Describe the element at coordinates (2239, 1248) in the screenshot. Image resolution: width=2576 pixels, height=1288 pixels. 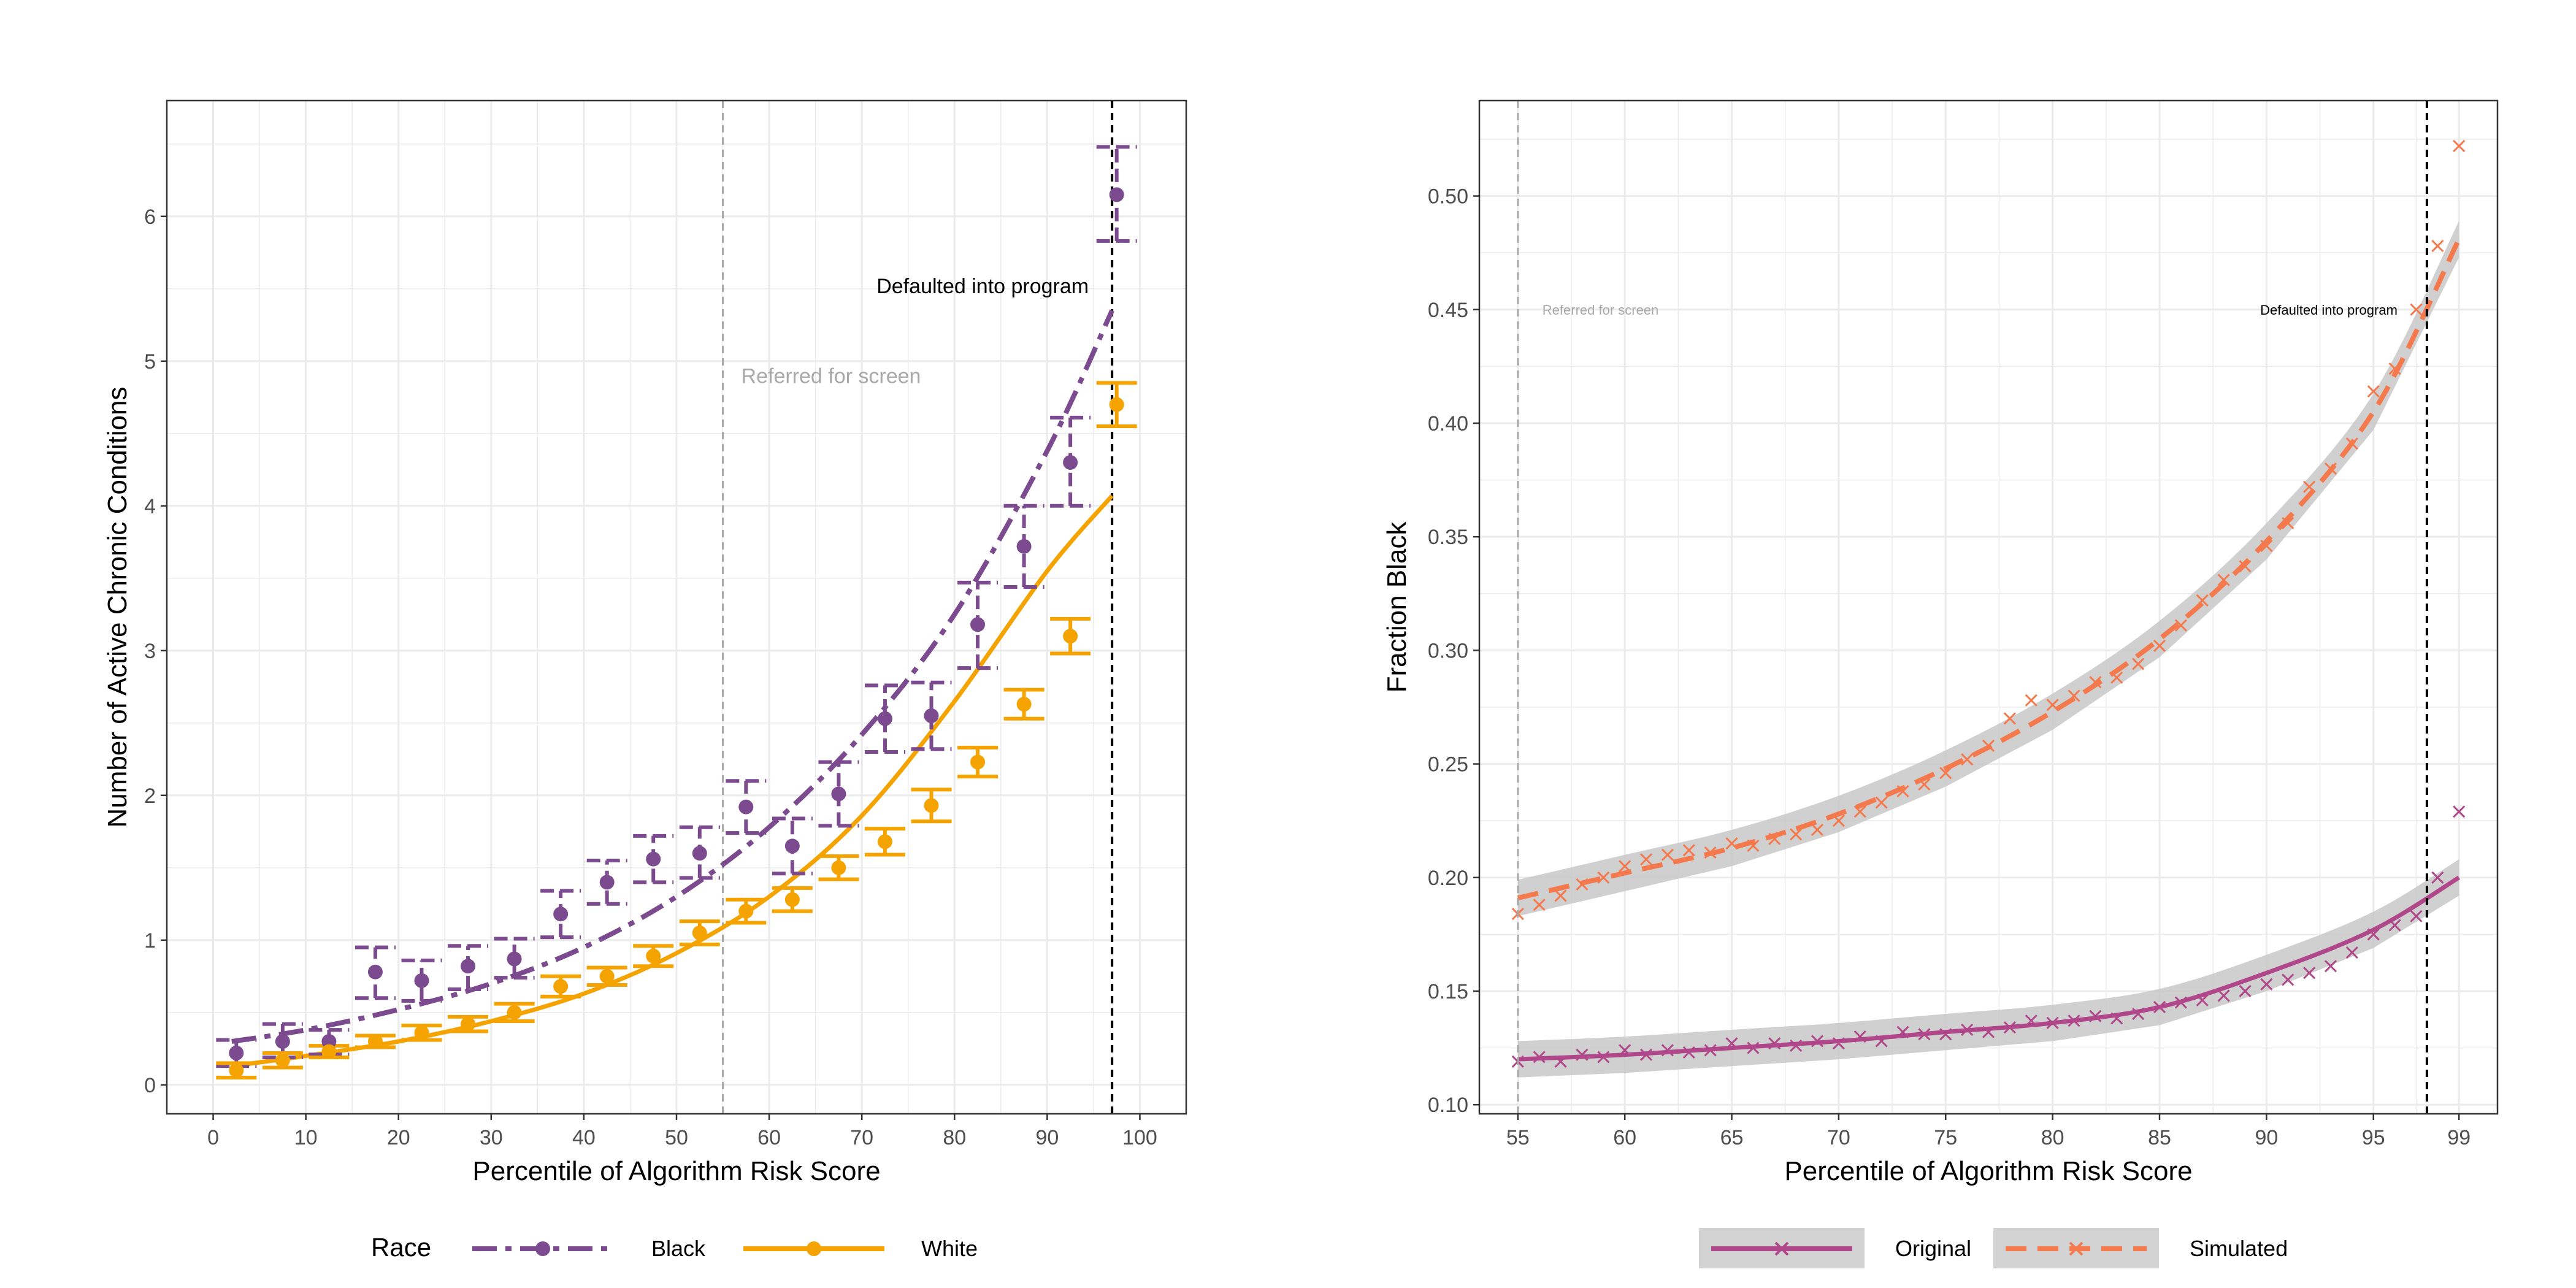
I see `legend-label-simulated: Simulated` at that location.